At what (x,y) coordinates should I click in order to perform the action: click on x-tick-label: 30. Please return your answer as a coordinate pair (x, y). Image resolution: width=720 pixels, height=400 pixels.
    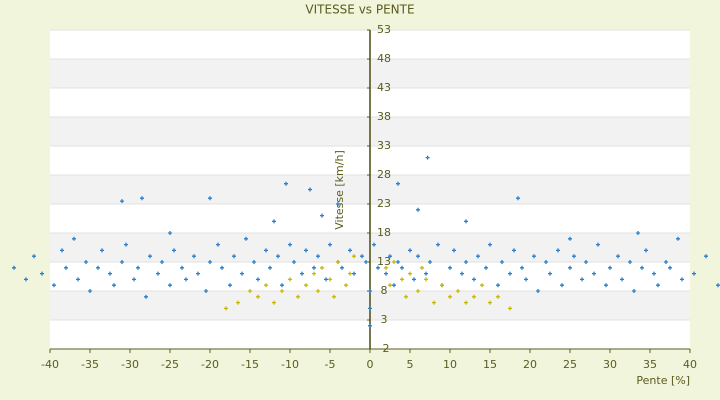
    Looking at the image, I should click on (610, 364).